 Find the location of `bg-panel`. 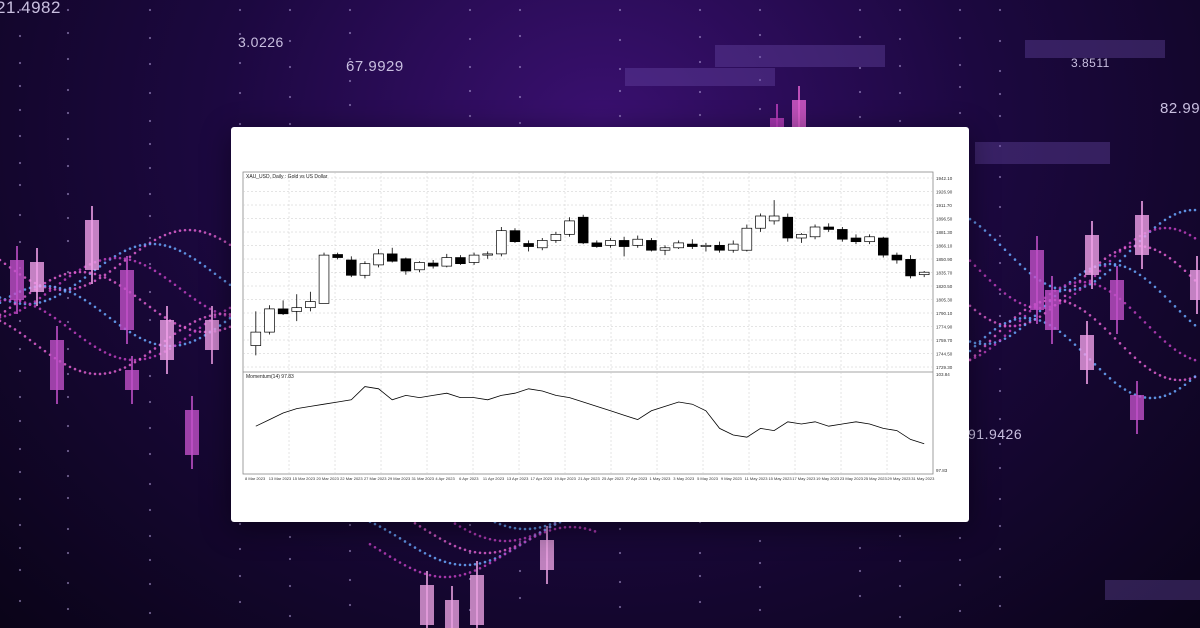

bg-panel is located at coordinates (1095, 49).